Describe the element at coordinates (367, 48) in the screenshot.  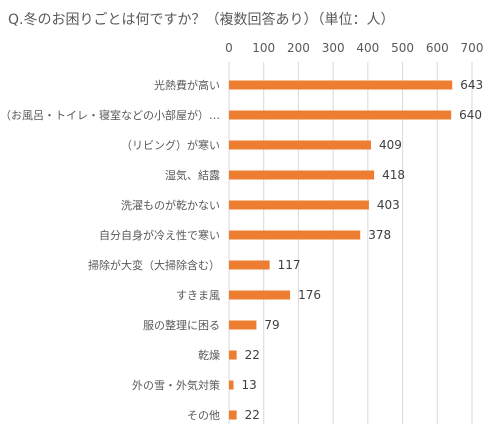
I see `x-tick-label: 400` at that location.